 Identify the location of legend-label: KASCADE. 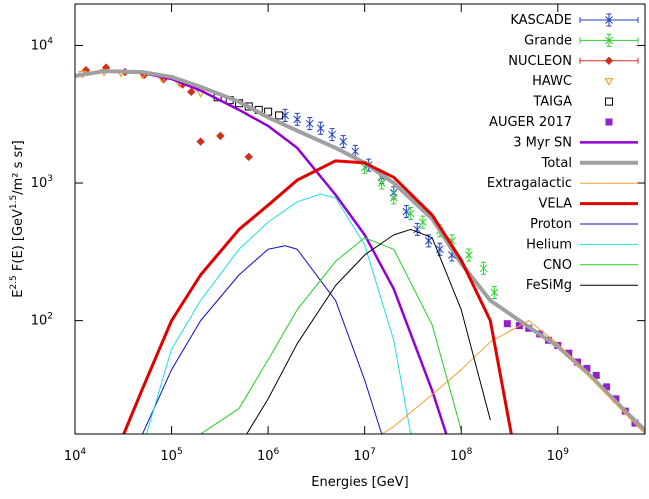
(541, 20).